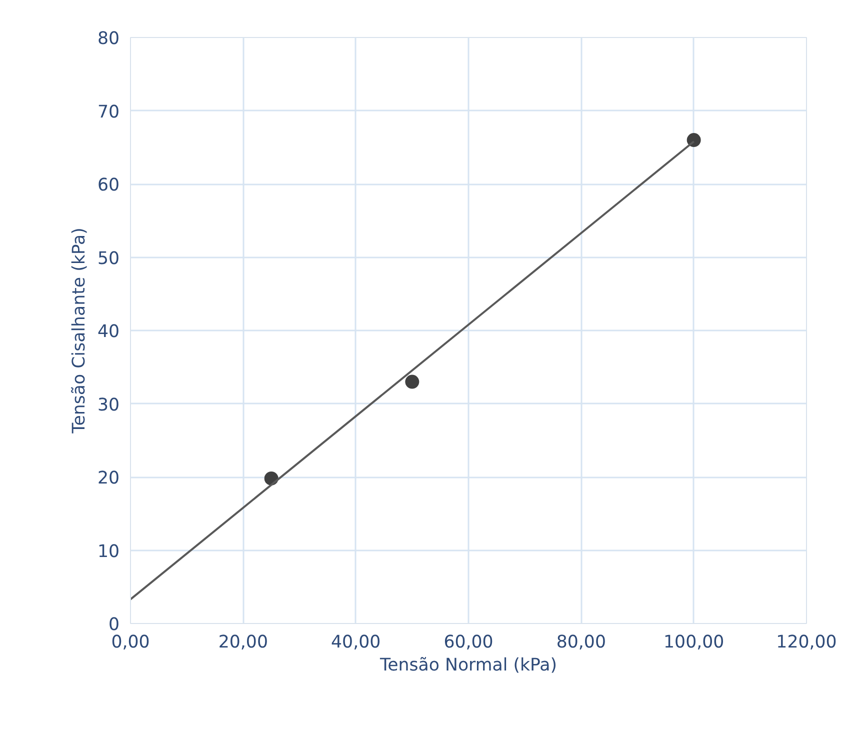 Image resolution: width=859 pixels, height=738 pixels. I want to click on y-tick-label: 10, so click(108, 552).